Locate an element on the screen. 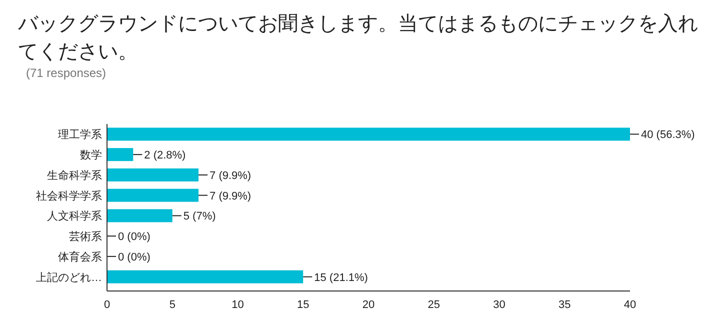 This screenshot has width=710, height=328. x-tick-label: 40 is located at coordinates (630, 305).